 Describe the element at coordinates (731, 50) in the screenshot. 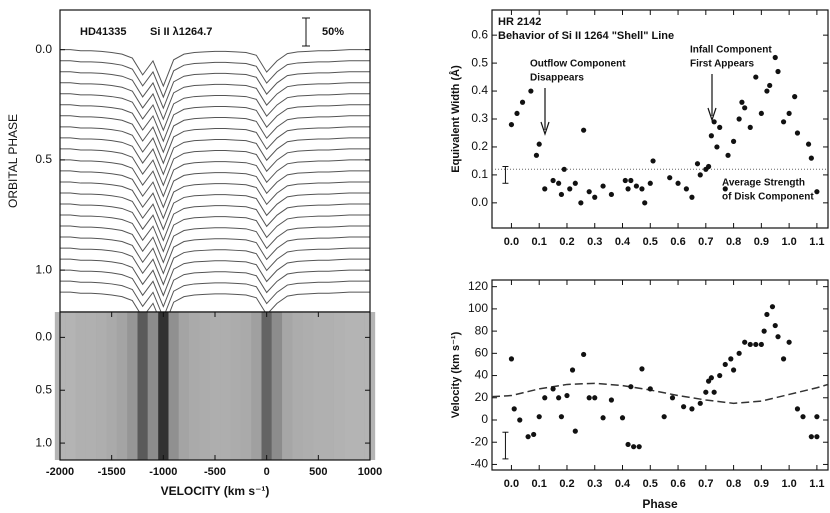

I see `annotation: Infall Component` at that location.